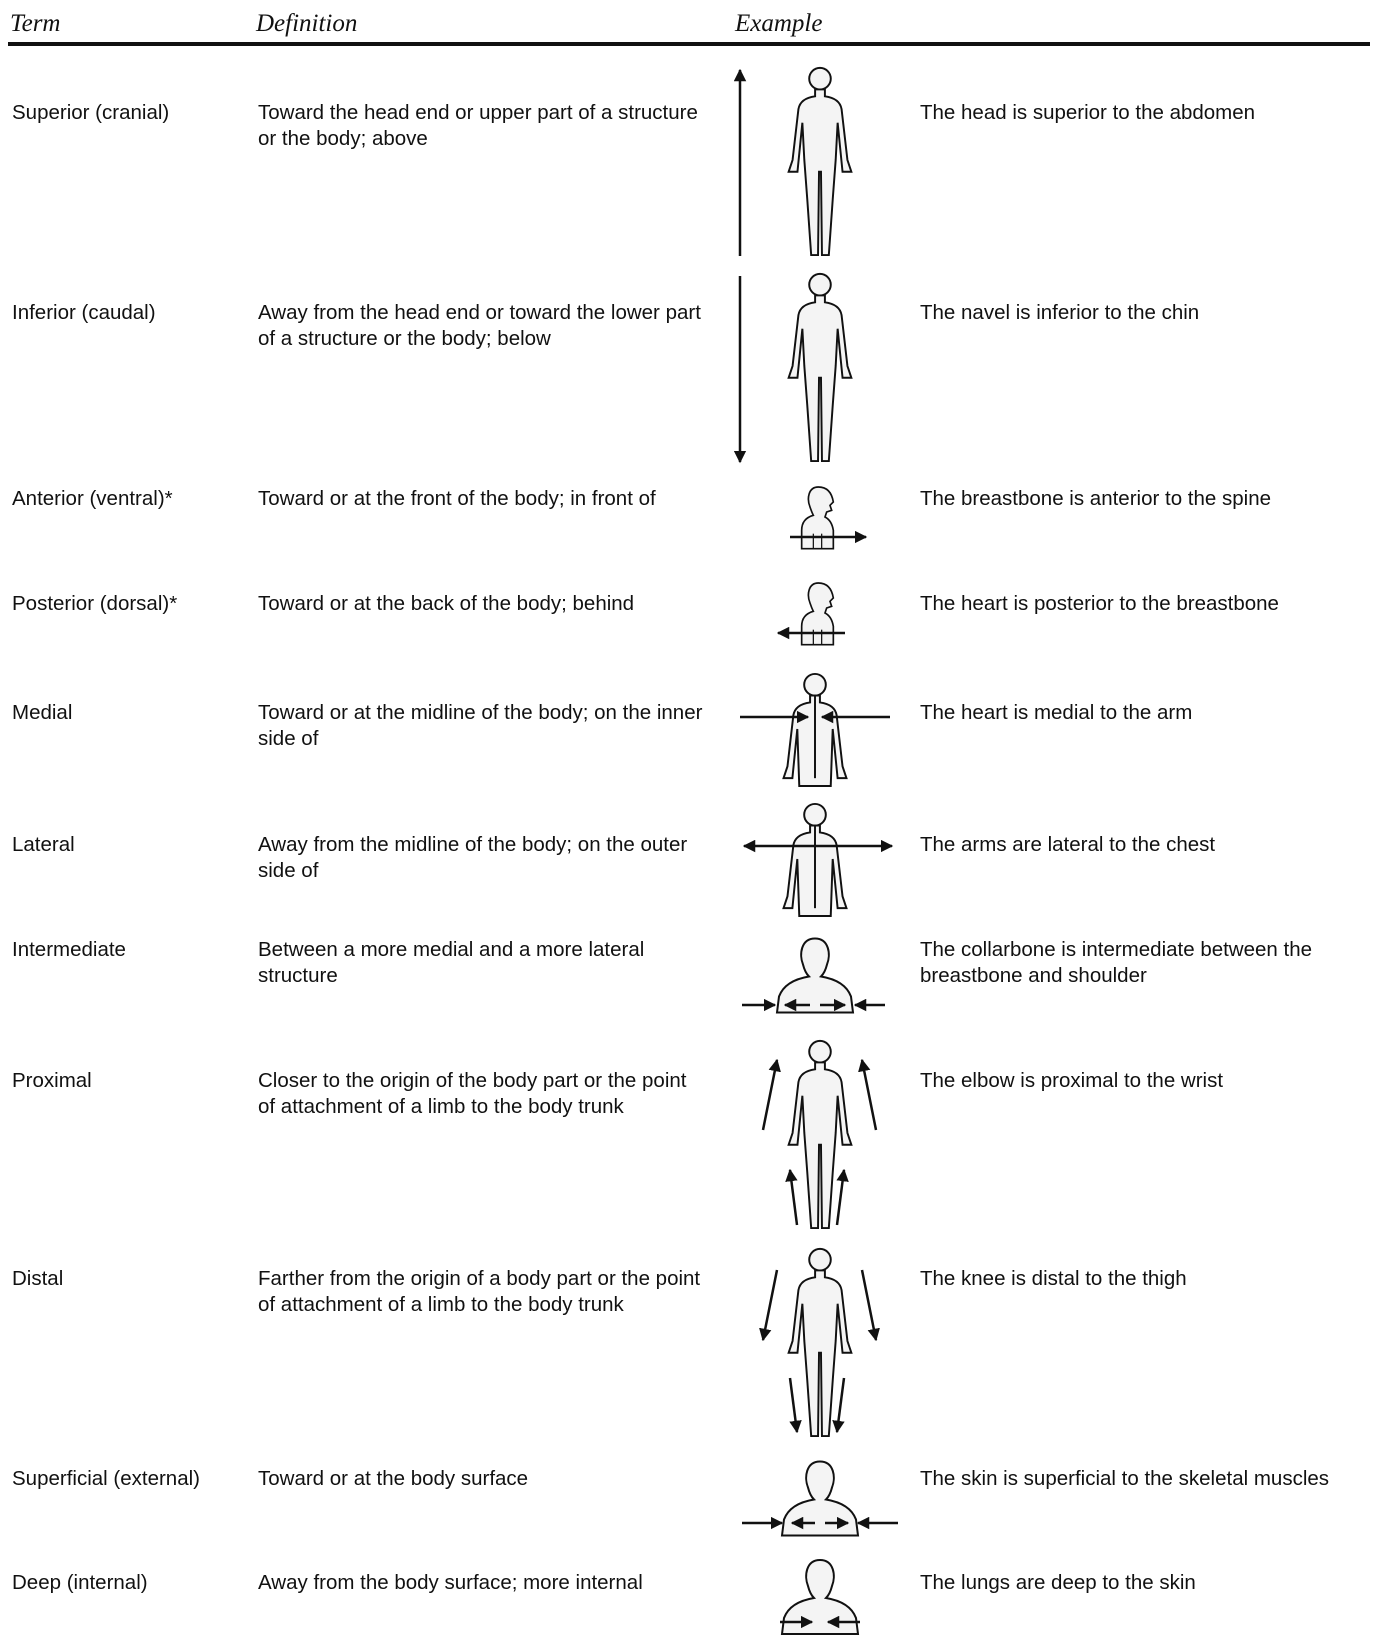 The height and width of the screenshot is (1639, 1386). Describe the element at coordinates (815, 730) in the screenshot. I see `figure-medial` at that location.